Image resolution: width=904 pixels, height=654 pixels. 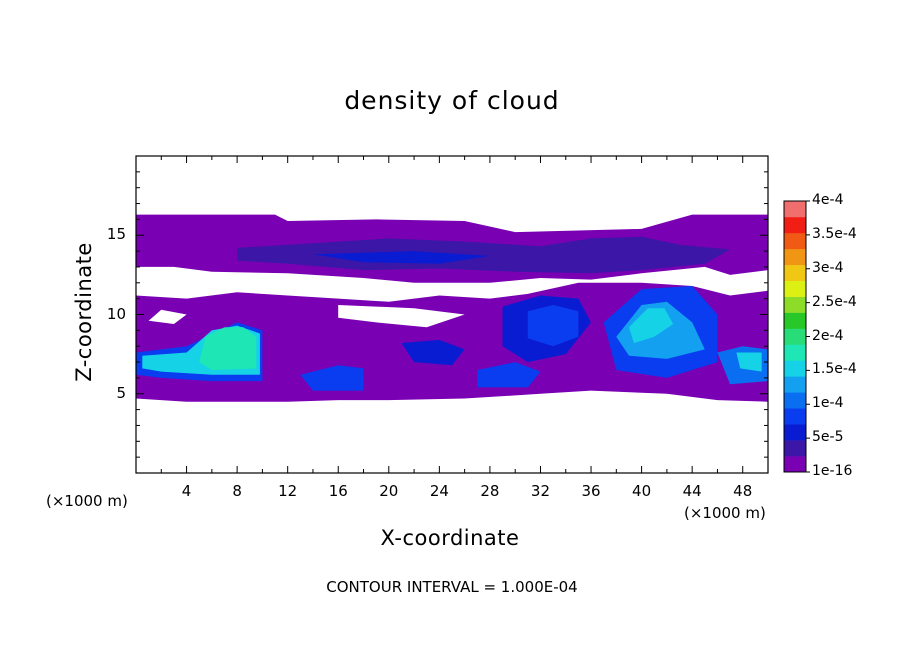 What do you see at coordinates (288, 491) in the screenshot?
I see `x-tick-label: 12` at bounding box center [288, 491].